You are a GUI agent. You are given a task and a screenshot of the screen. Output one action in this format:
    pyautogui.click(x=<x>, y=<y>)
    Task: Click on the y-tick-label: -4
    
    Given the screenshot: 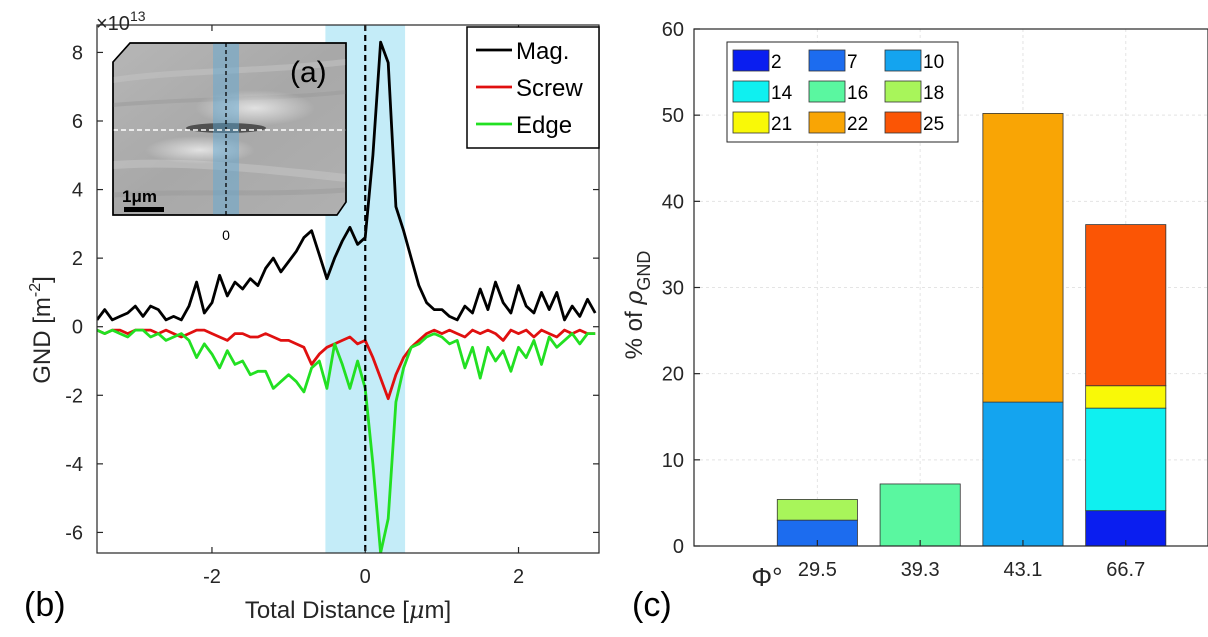 What is the action you would take?
    pyautogui.click(x=74, y=465)
    